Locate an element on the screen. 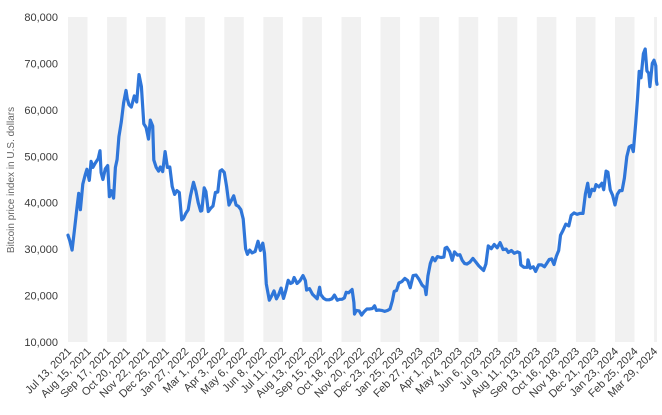  y-tick-label: 80,000 is located at coordinates (41, 18).